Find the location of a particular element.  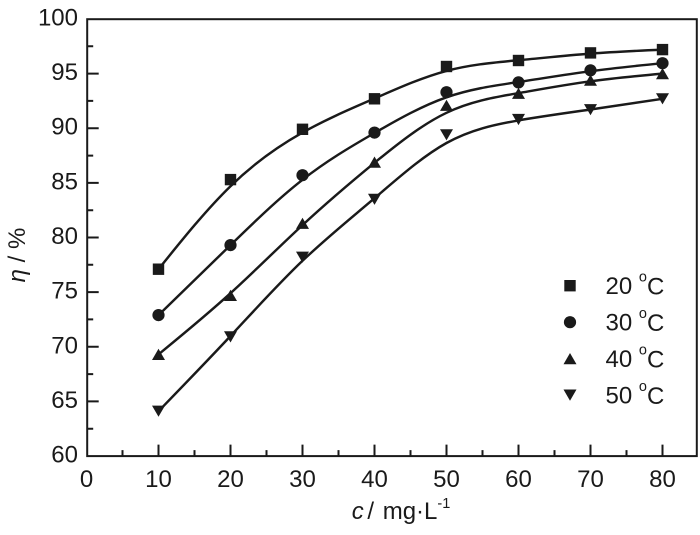

svg-text: 30 is located at coordinates (302, 479).